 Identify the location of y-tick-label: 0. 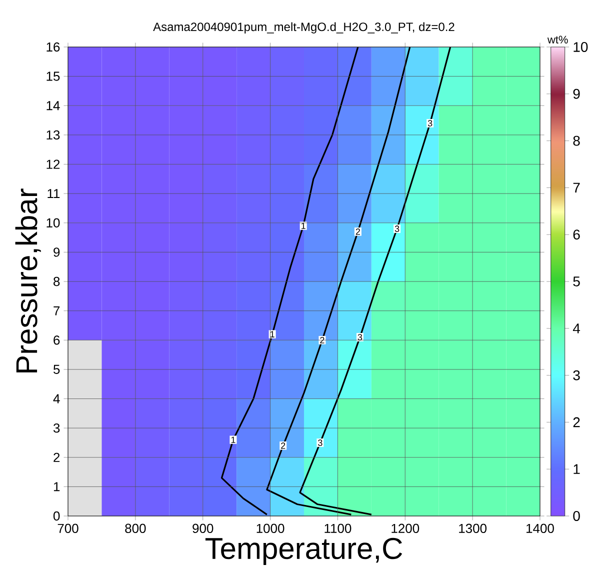
(56, 516).